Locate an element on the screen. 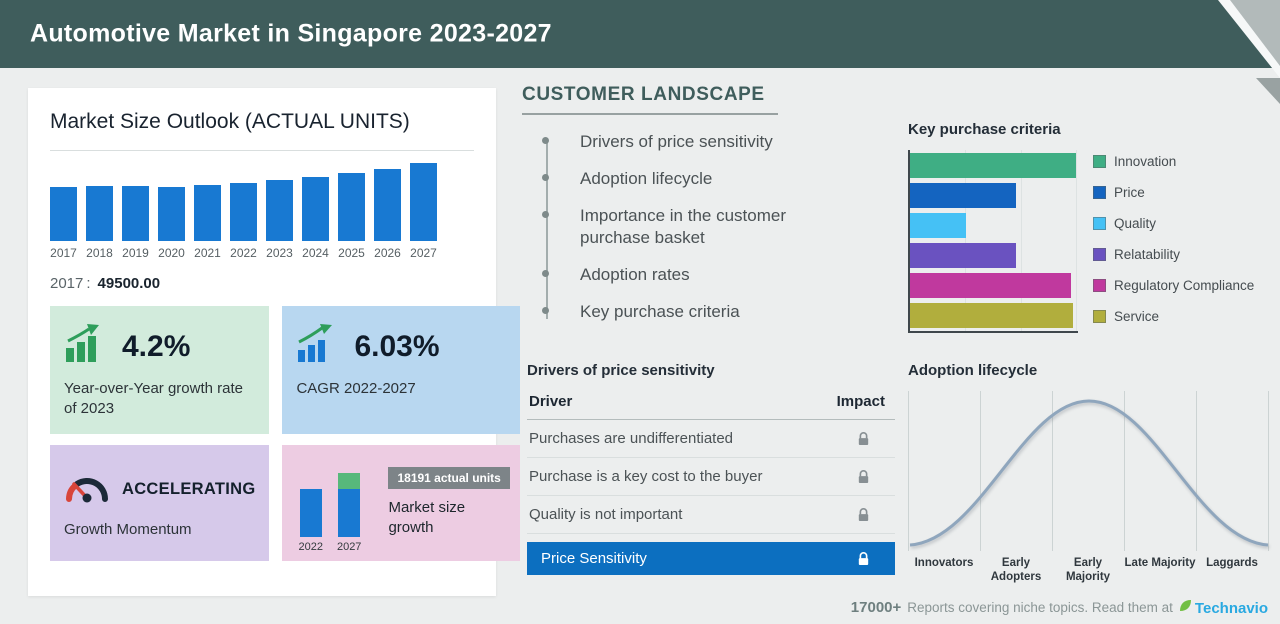 This screenshot has height=624, width=1280. bell-curve-icon is located at coordinates (1089, 473).